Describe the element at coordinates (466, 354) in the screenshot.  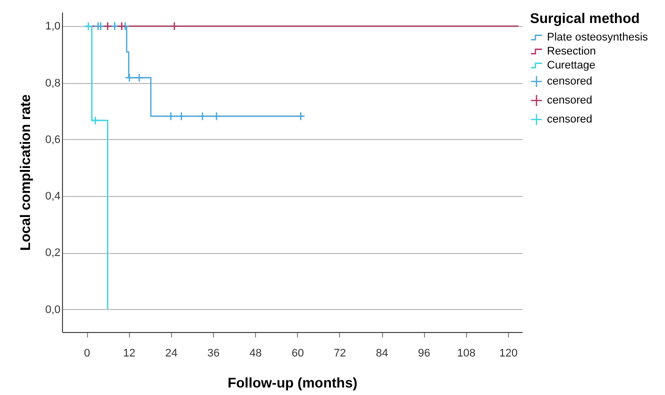
I see `x-tick-label: 108` at that location.